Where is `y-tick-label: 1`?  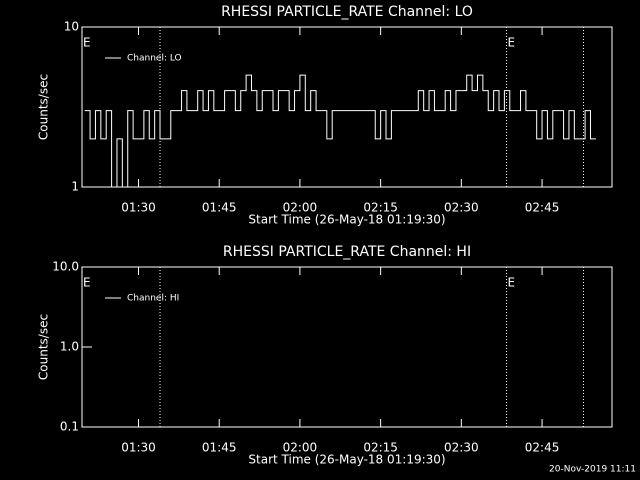 y-tick-label: 1 is located at coordinates (75, 187).